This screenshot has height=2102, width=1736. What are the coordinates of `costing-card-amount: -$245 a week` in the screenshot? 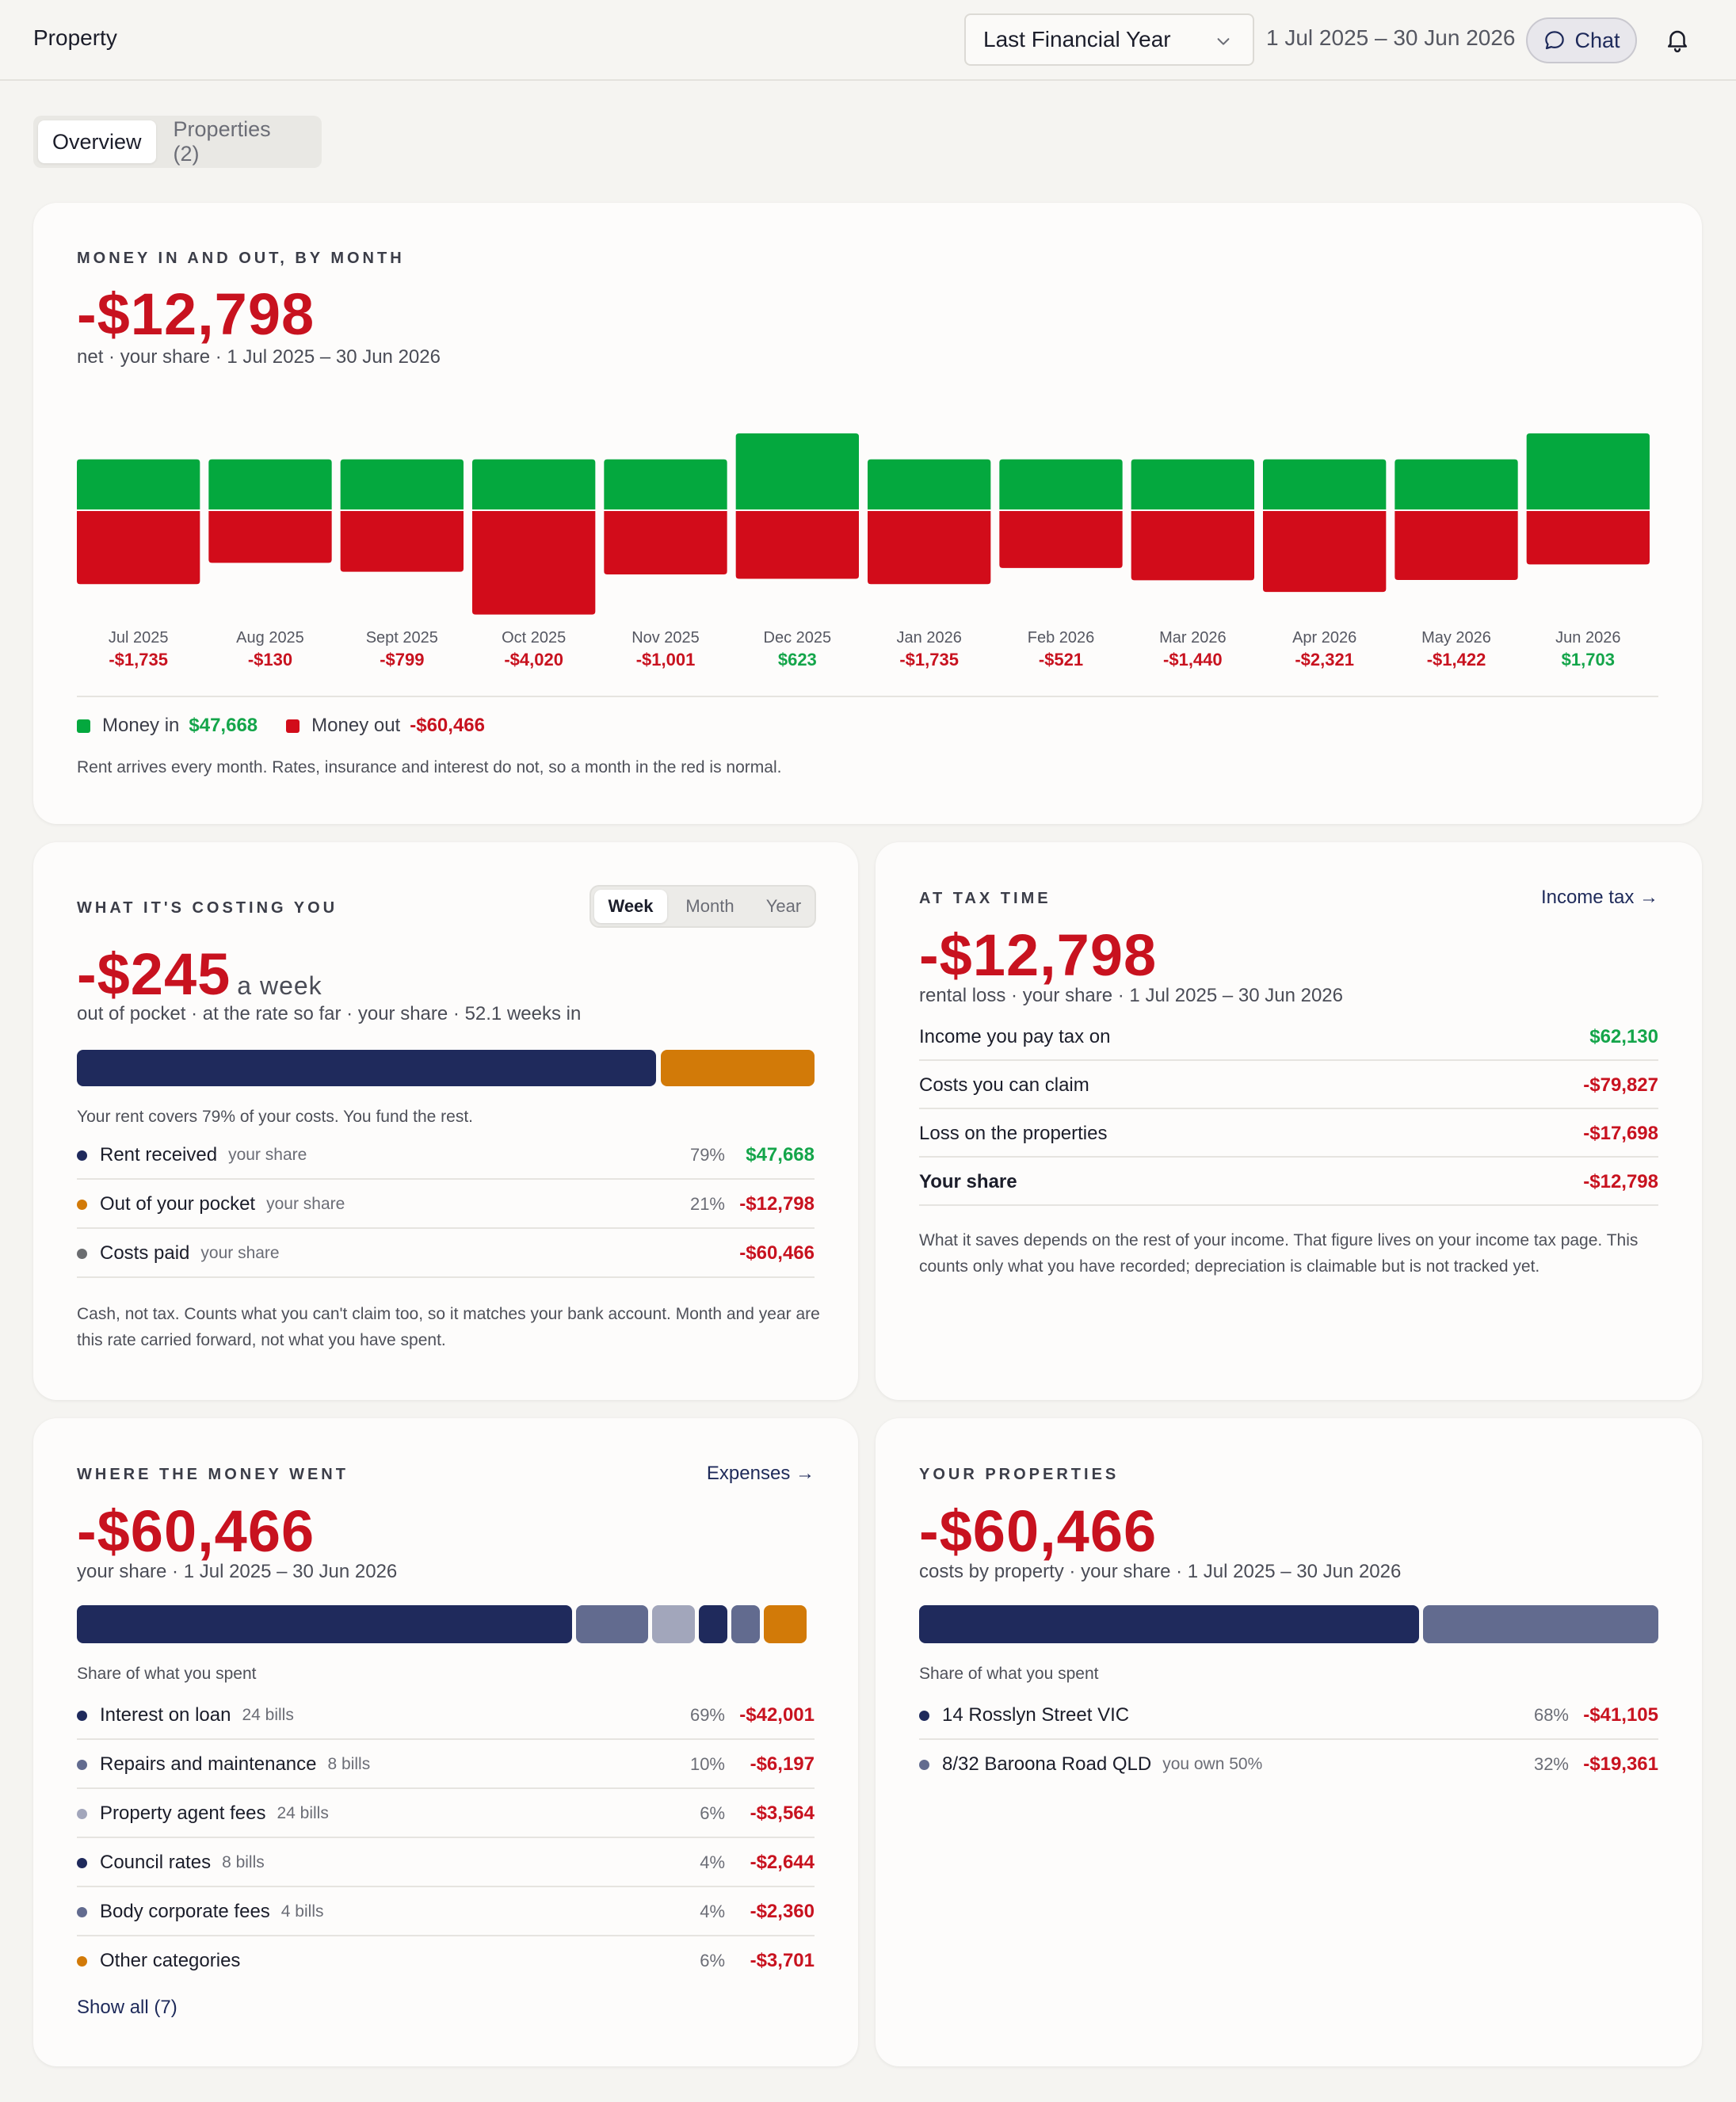 It's located at (199, 974).